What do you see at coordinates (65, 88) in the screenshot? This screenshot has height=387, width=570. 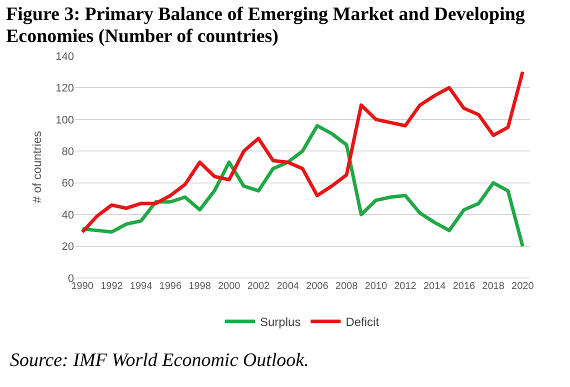 I see `y-tick-label: 120` at bounding box center [65, 88].